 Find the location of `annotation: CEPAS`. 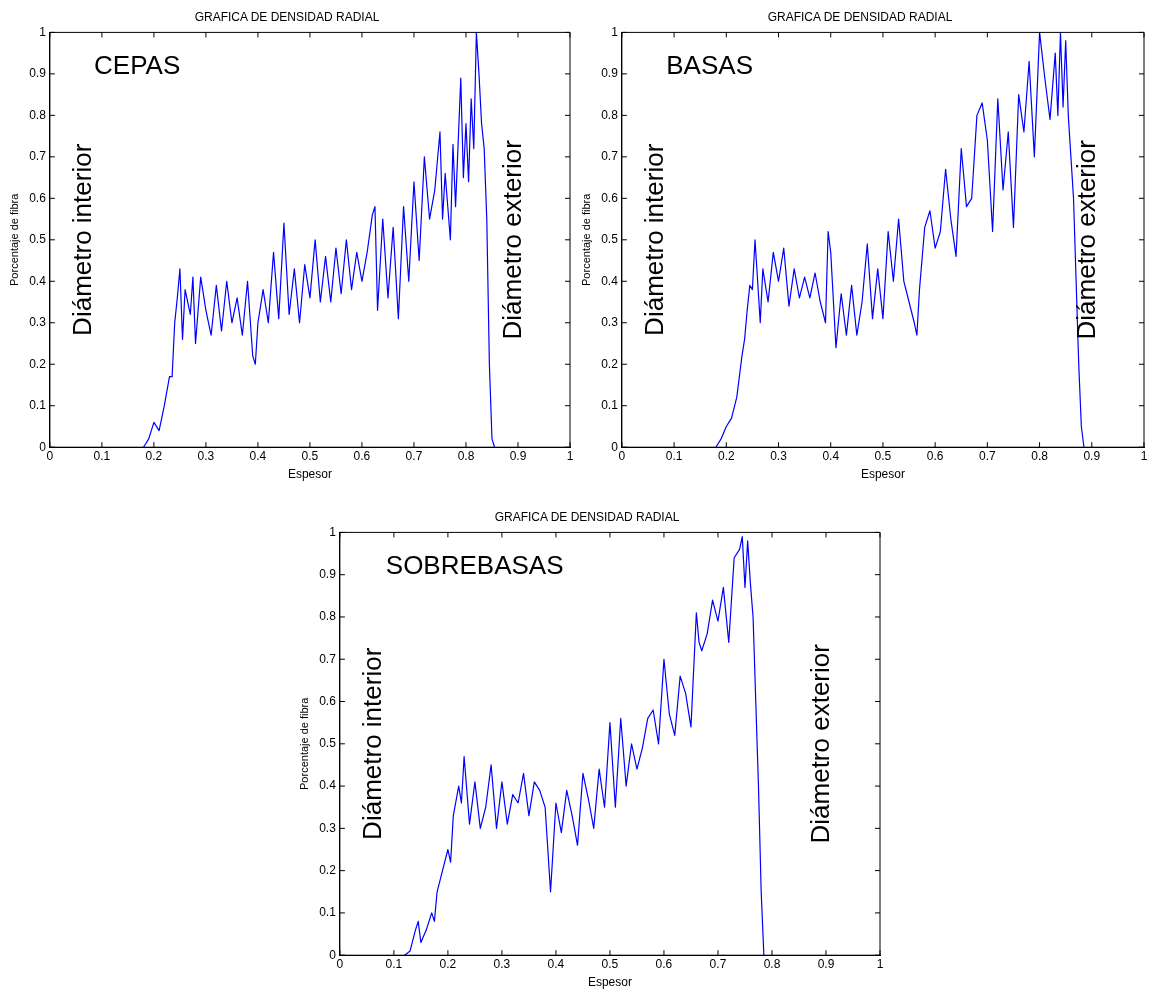

annotation: CEPAS is located at coordinates (137, 64).